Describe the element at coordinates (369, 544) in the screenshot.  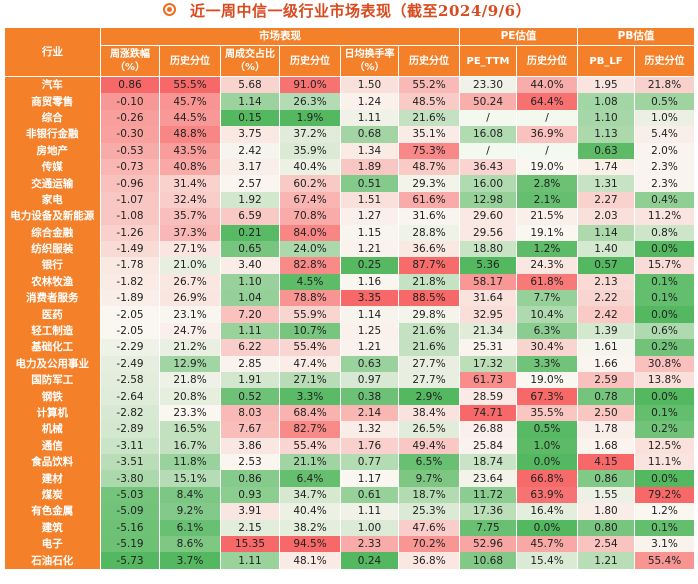
I see `turnover-rate-cell: 2.33` at that location.